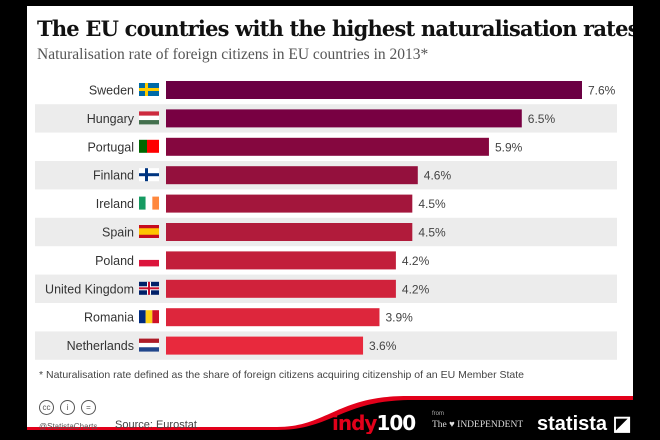 This screenshot has height=440, width=660. What do you see at coordinates (89, 289) in the screenshot?
I see `category-label: United Kingdom` at bounding box center [89, 289].